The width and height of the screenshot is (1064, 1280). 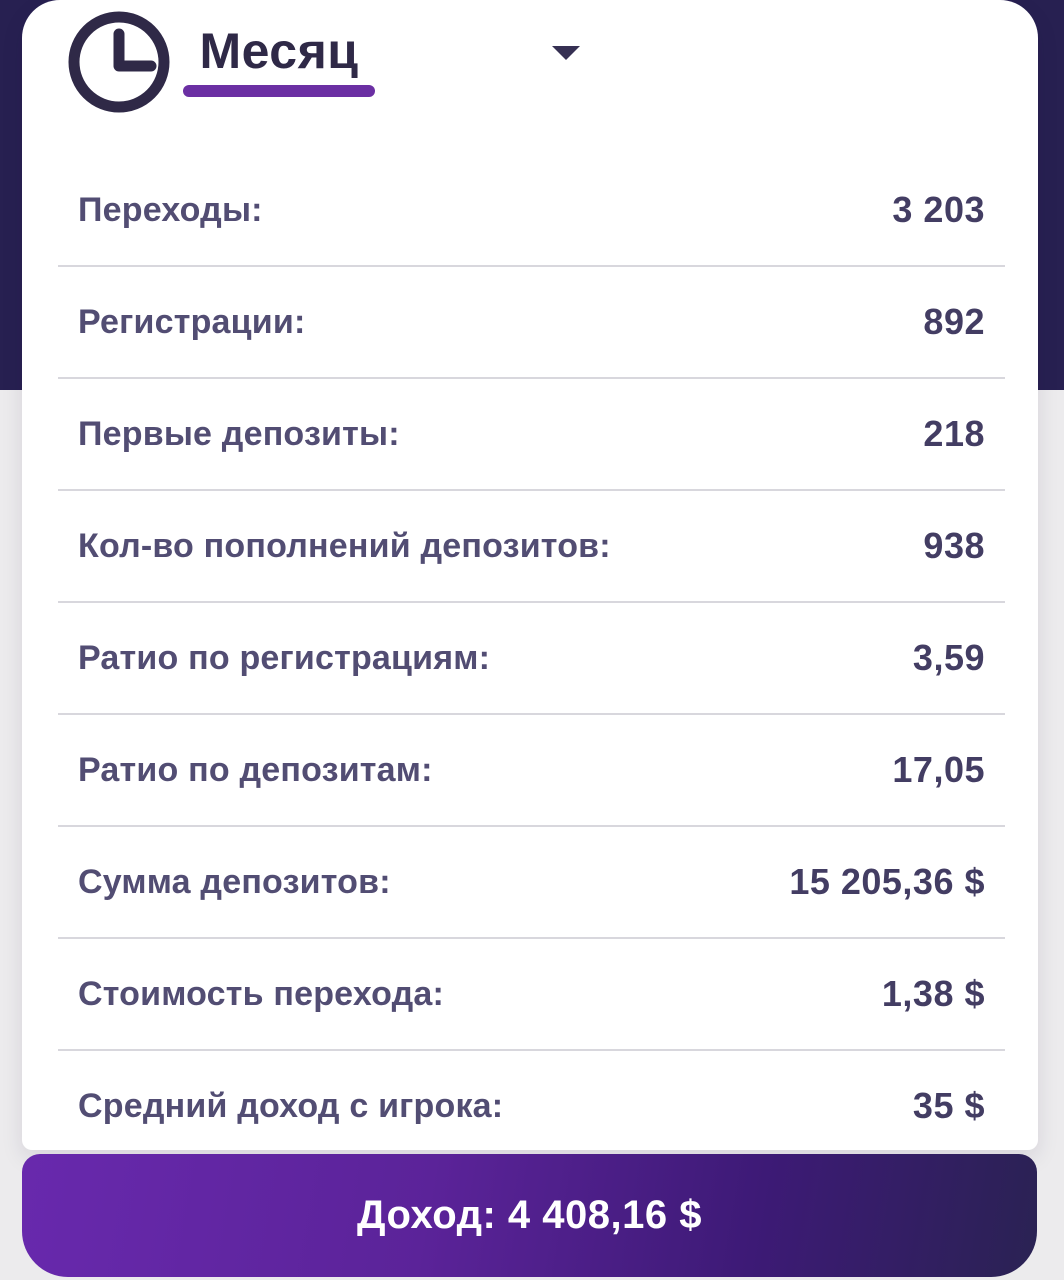 What do you see at coordinates (119, 62) in the screenshot?
I see `clock-icon` at bounding box center [119, 62].